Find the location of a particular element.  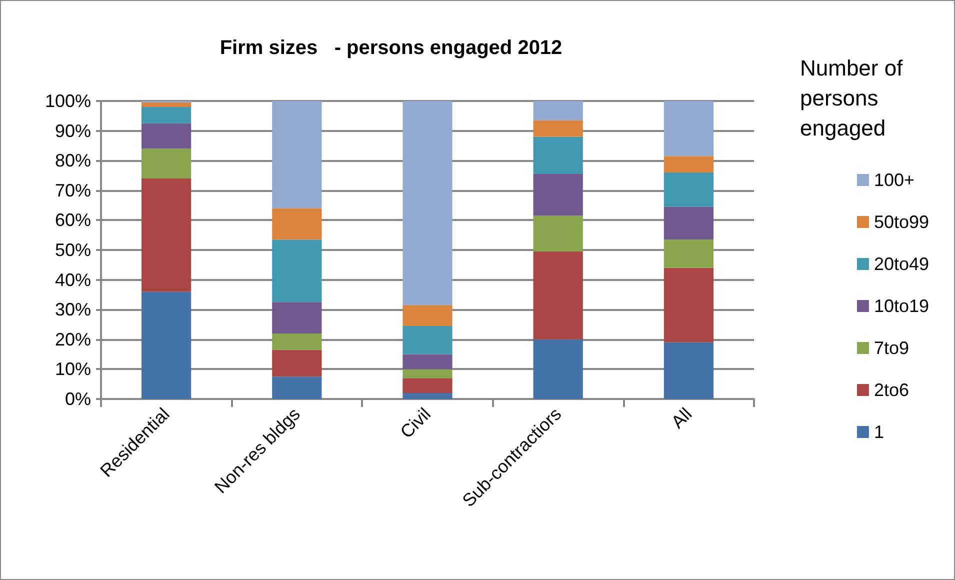

y-tick-label: 40% is located at coordinates (72, 280).